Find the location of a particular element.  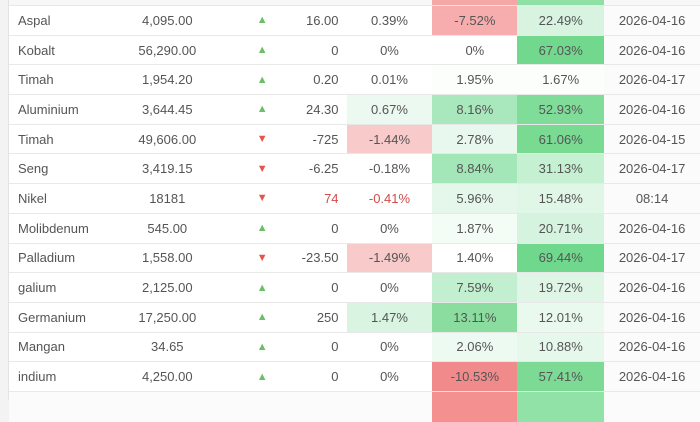

change-value: 16.00 is located at coordinates (322, 20).